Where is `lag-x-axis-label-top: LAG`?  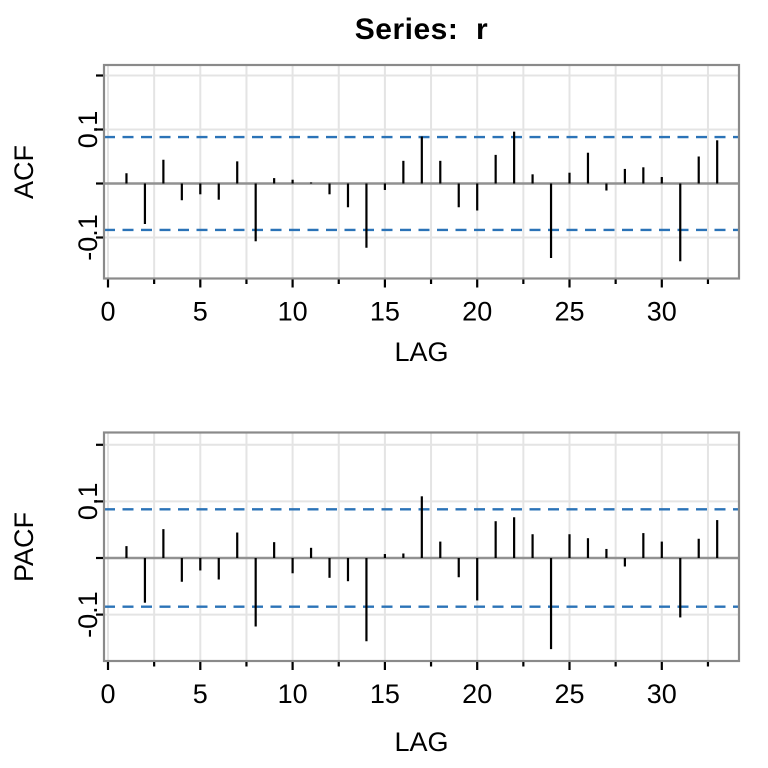 lag-x-axis-label-top: LAG is located at coordinates (421, 352).